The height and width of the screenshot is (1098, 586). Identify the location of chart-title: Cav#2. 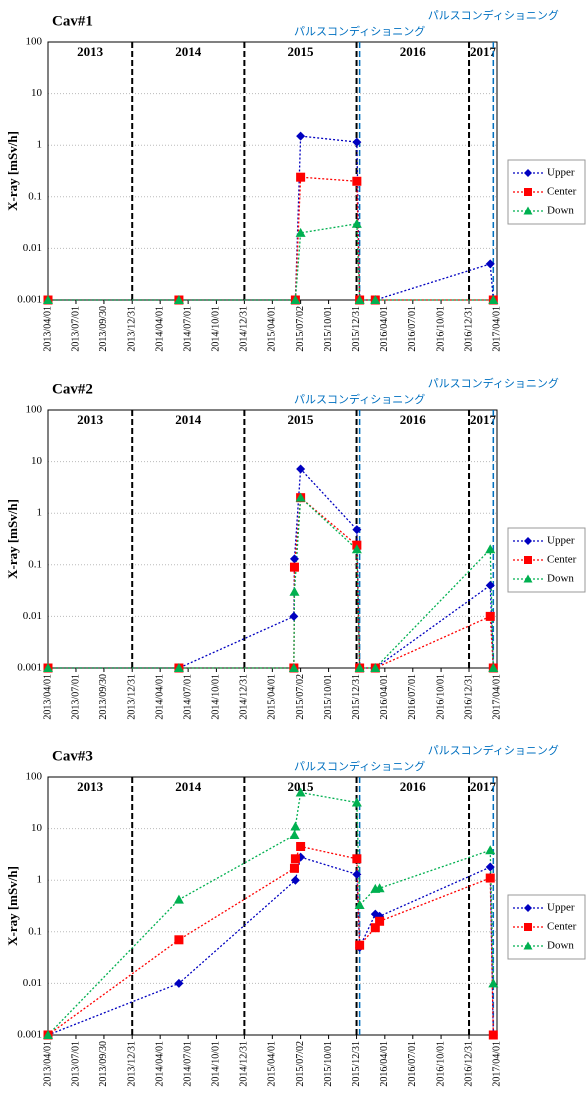
(72, 389).